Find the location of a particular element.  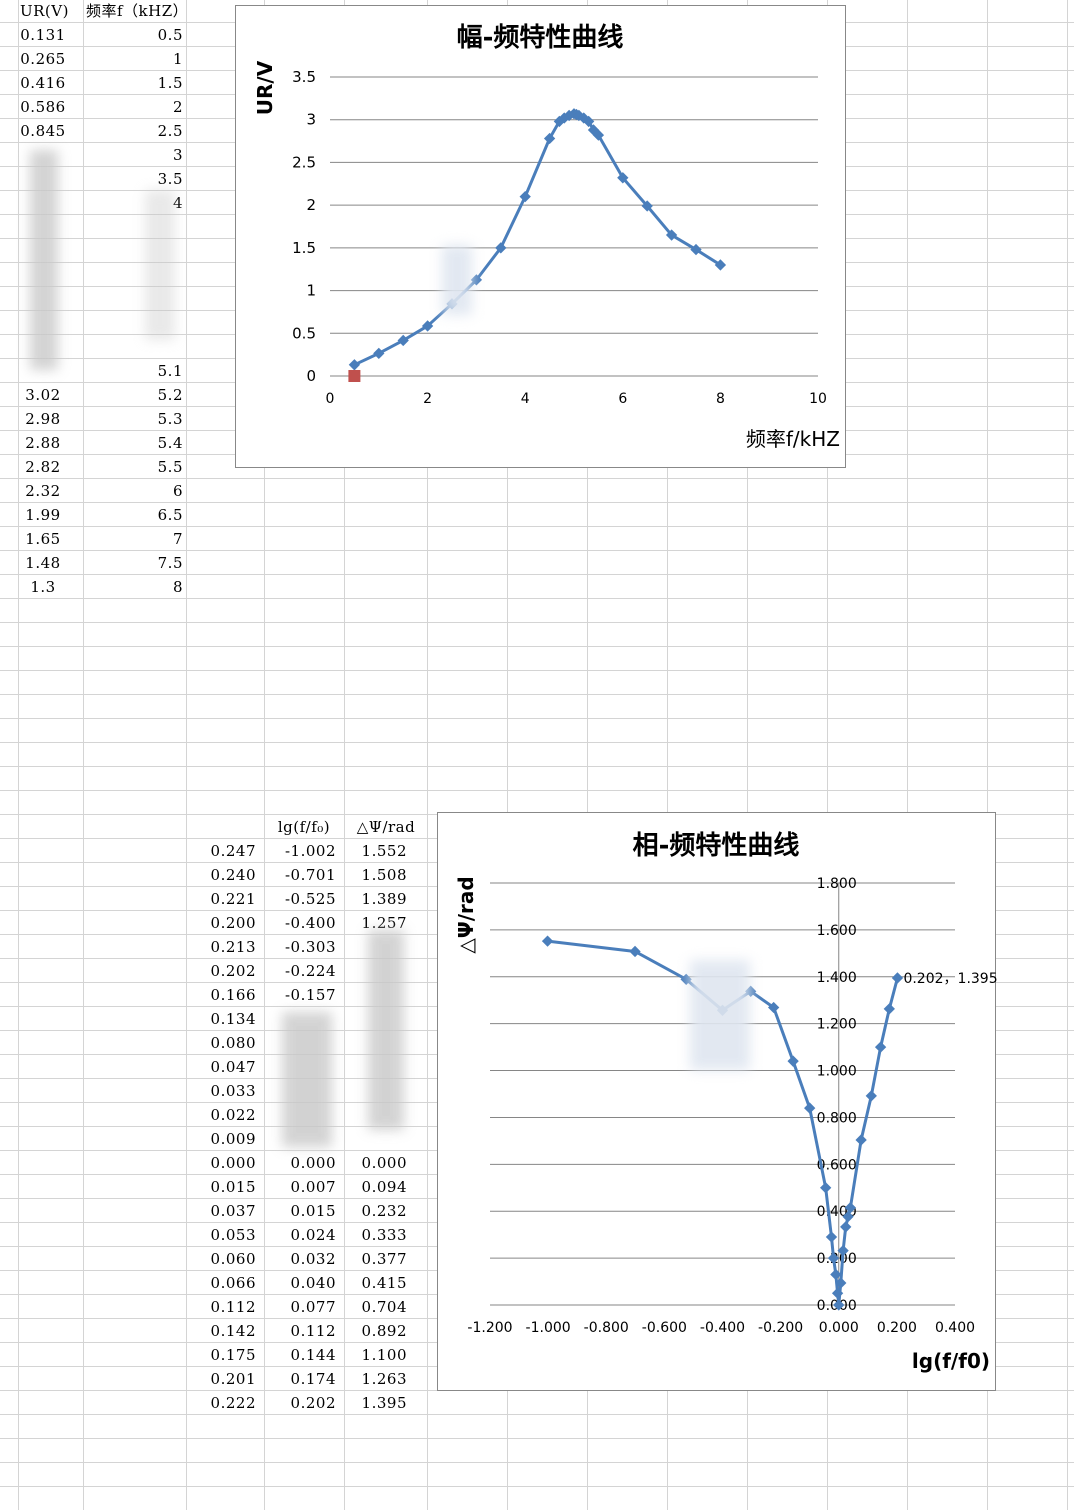

table-cell: 0.007 is located at coordinates (313, 1187).